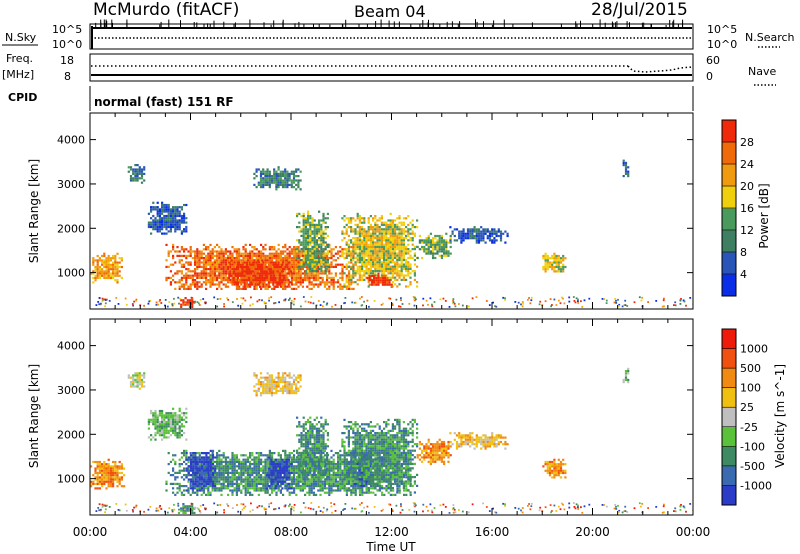 The image size is (800, 554). Describe the element at coordinates (729, 263) in the screenshot. I see `power-colorbar-segment` at that location.